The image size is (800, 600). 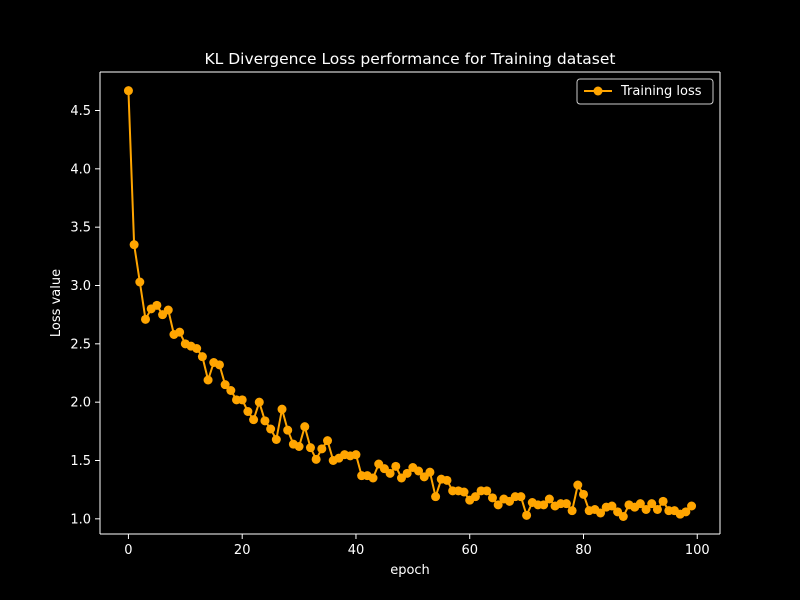 I want to click on legend: Training loss, so click(x=645, y=91).